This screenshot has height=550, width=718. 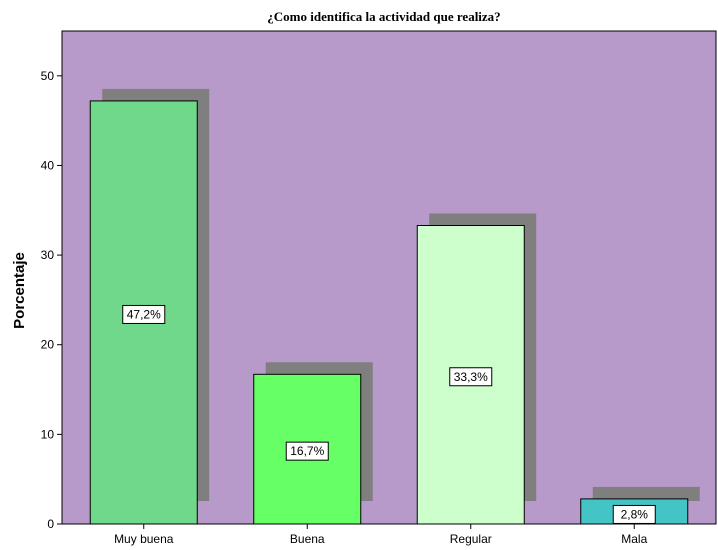 What do you see at coordinates (471, 539) in the screenshot?
I see `x-tick-label-3: Regular` at bounding box center [471, 539].